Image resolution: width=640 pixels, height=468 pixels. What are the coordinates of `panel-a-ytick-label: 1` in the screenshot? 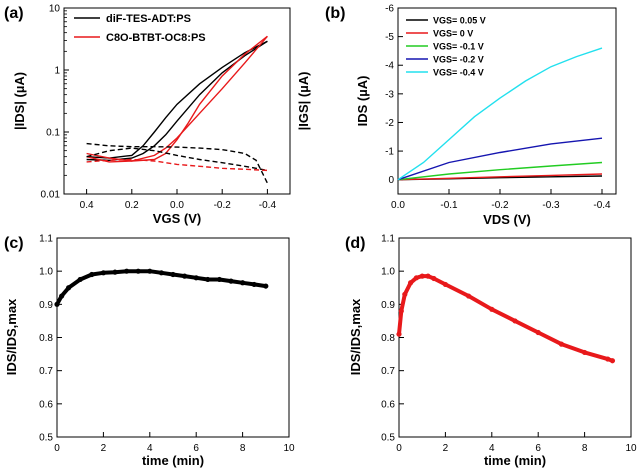 It's located at (57, 71).